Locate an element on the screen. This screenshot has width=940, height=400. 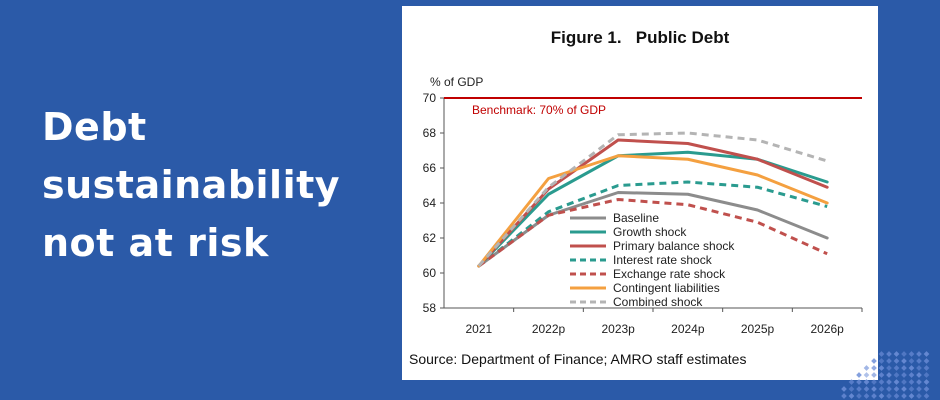
decorative-dots is located at coordinates (885, 375).